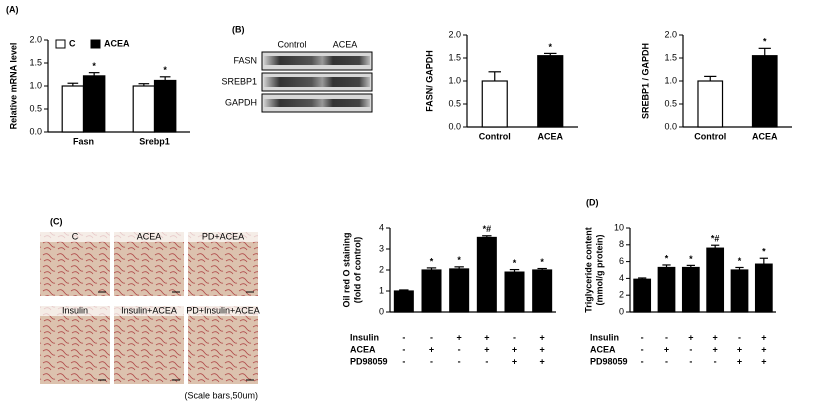  Describe the element at coordinates (619, 227) in the screenshot. I see `y-tick-label: 10` at that location.